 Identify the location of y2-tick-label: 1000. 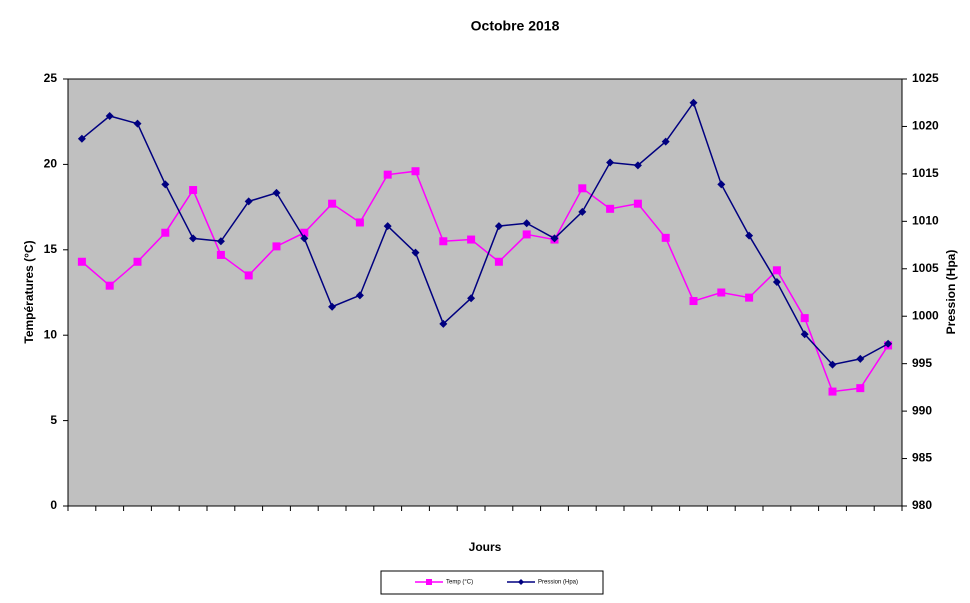
(925, 315).